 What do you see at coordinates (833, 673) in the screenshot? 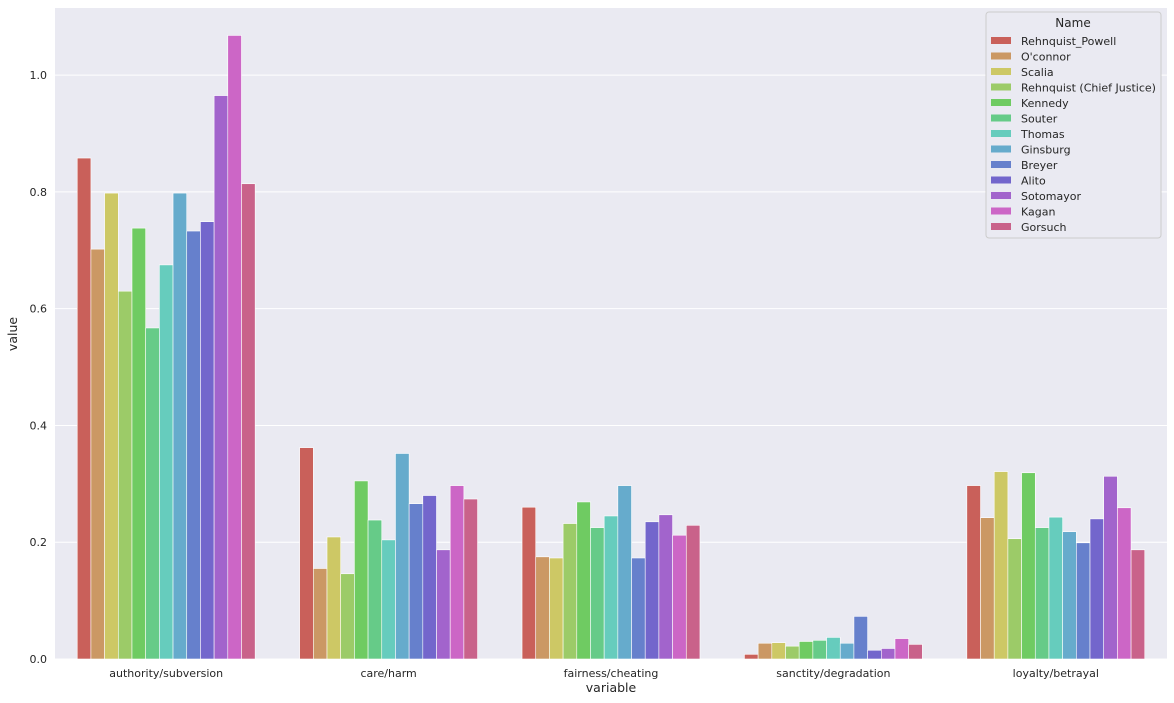
I see `x-tick-label: sanctity/degradation` at bounding box center [833, 673].